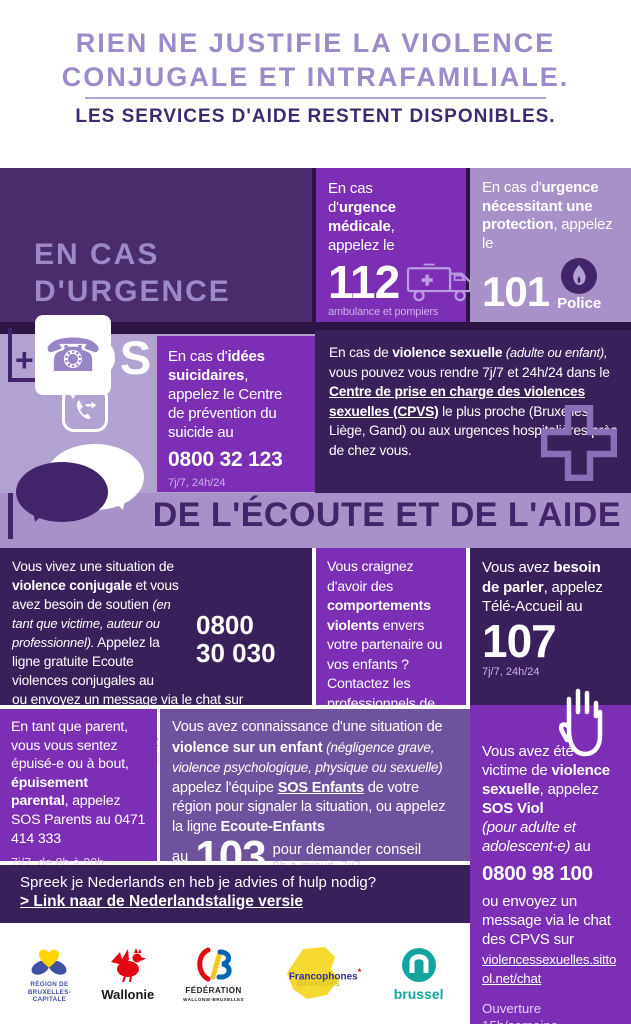  I want to click on tile-112-caption: ambulance et pompiers, so click(383, 312).